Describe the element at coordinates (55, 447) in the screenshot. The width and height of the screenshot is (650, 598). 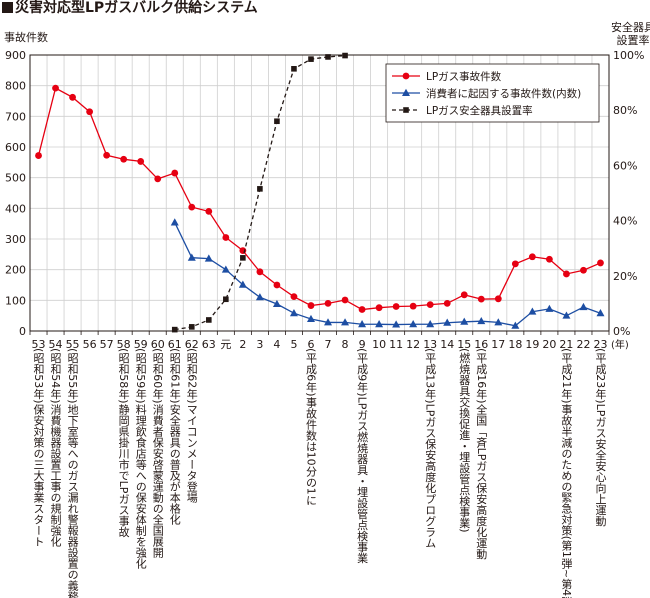
I see `annotation-text: (昭和54年)消費機器設置工事の規制強化` at that location.